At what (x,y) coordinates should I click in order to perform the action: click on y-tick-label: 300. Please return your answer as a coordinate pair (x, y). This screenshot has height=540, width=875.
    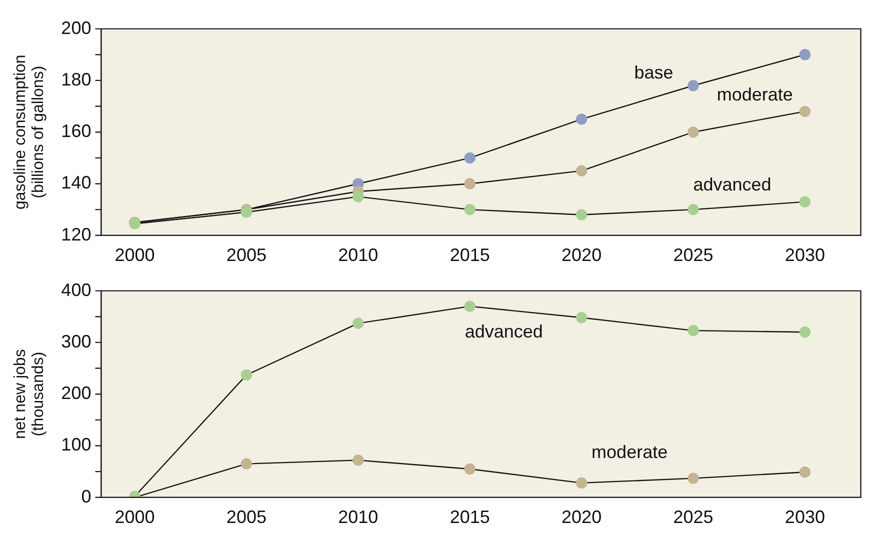
    Looking at the image, I should click on (76, 341).